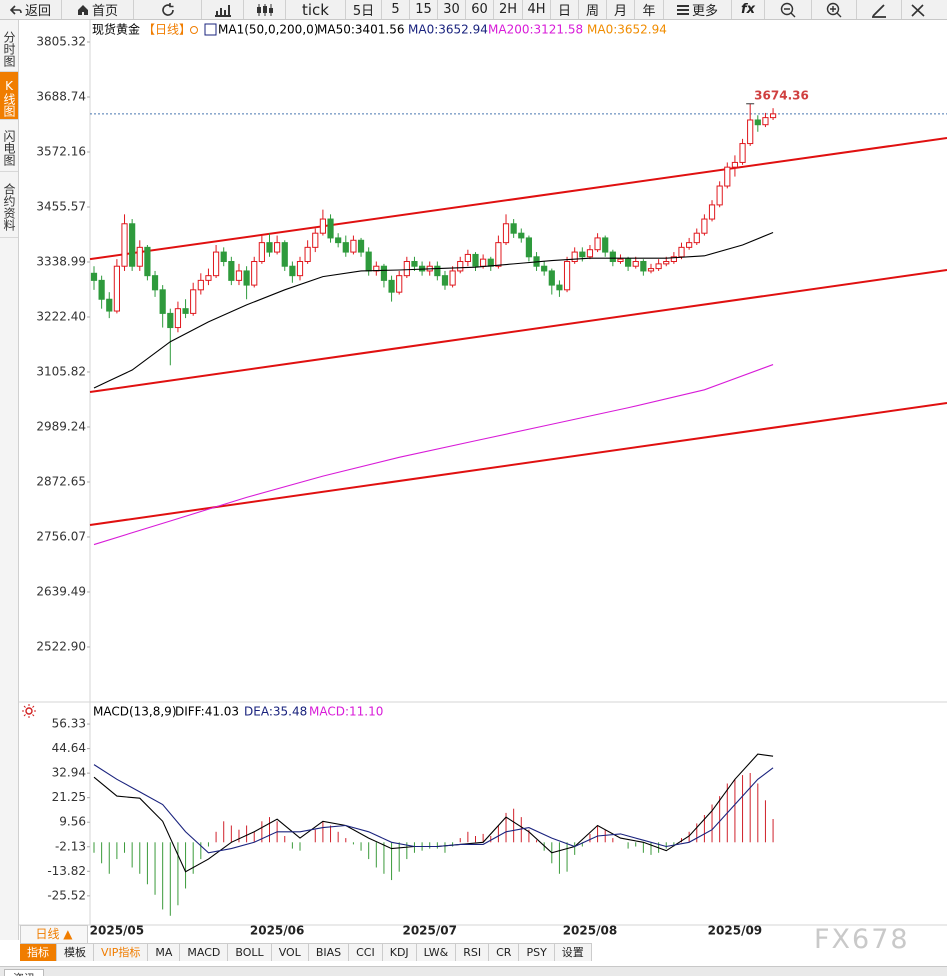 The image size is (947, 976). I want to click on channel-line, so click(518, 331).